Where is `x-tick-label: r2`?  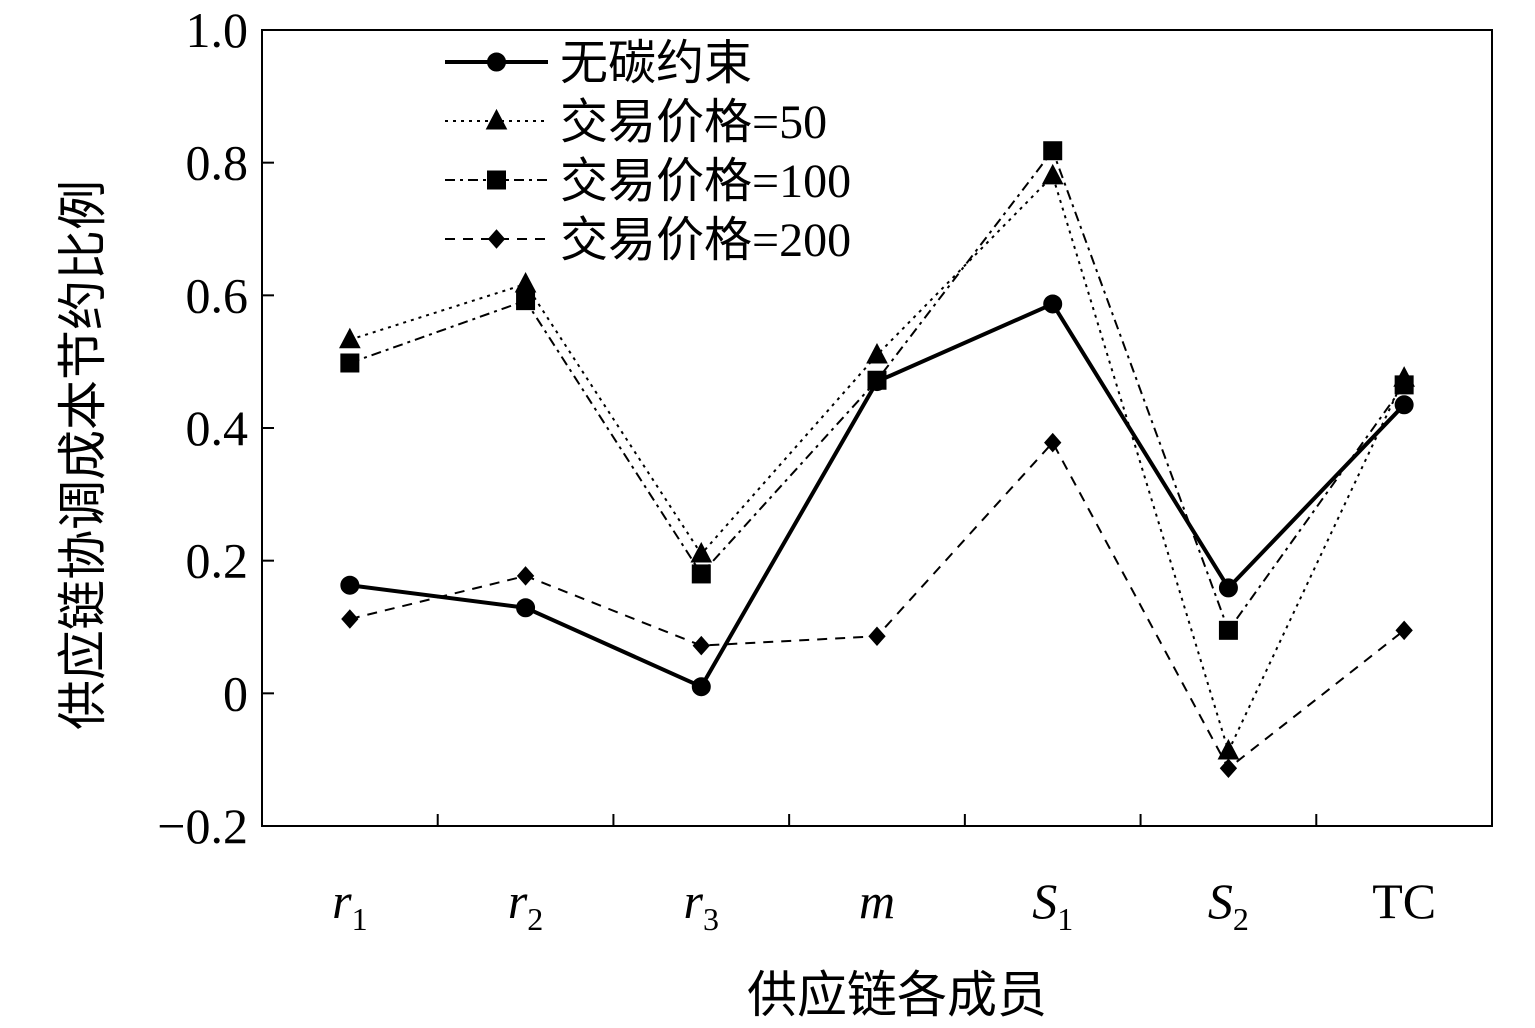
x-tick-label: r2 is located at coordinates (525, 905).